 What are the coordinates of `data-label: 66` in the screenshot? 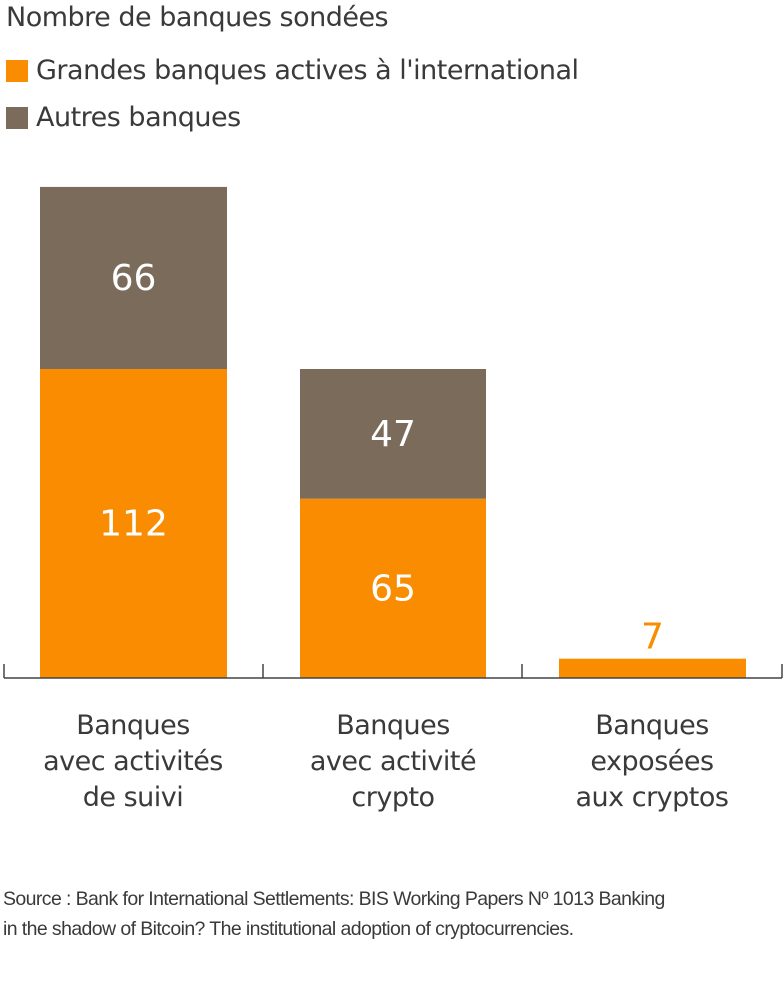 It's located at (134, 278).